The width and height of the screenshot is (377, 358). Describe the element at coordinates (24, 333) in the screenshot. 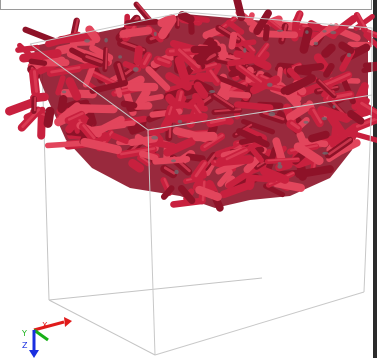

I see `axis-label-y: Y` at that location.